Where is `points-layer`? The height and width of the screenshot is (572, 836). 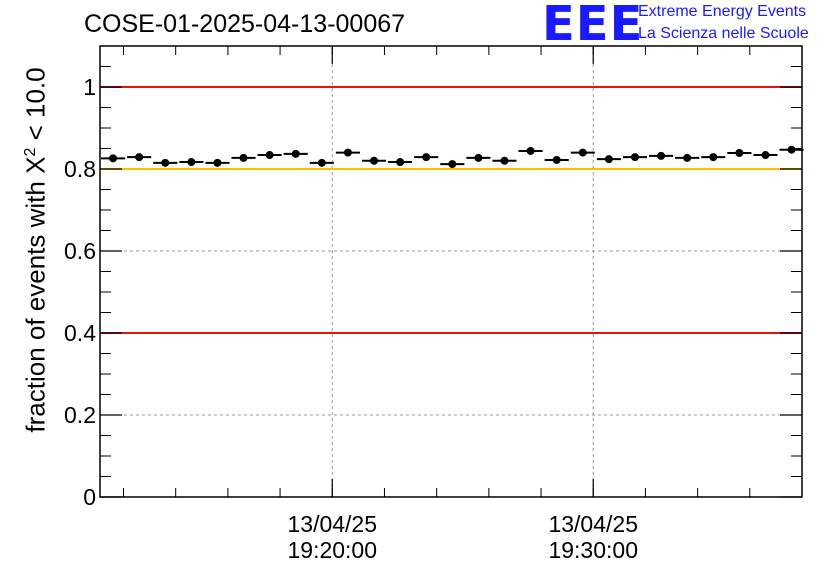
points-layer is located at coordinates (452, 157).